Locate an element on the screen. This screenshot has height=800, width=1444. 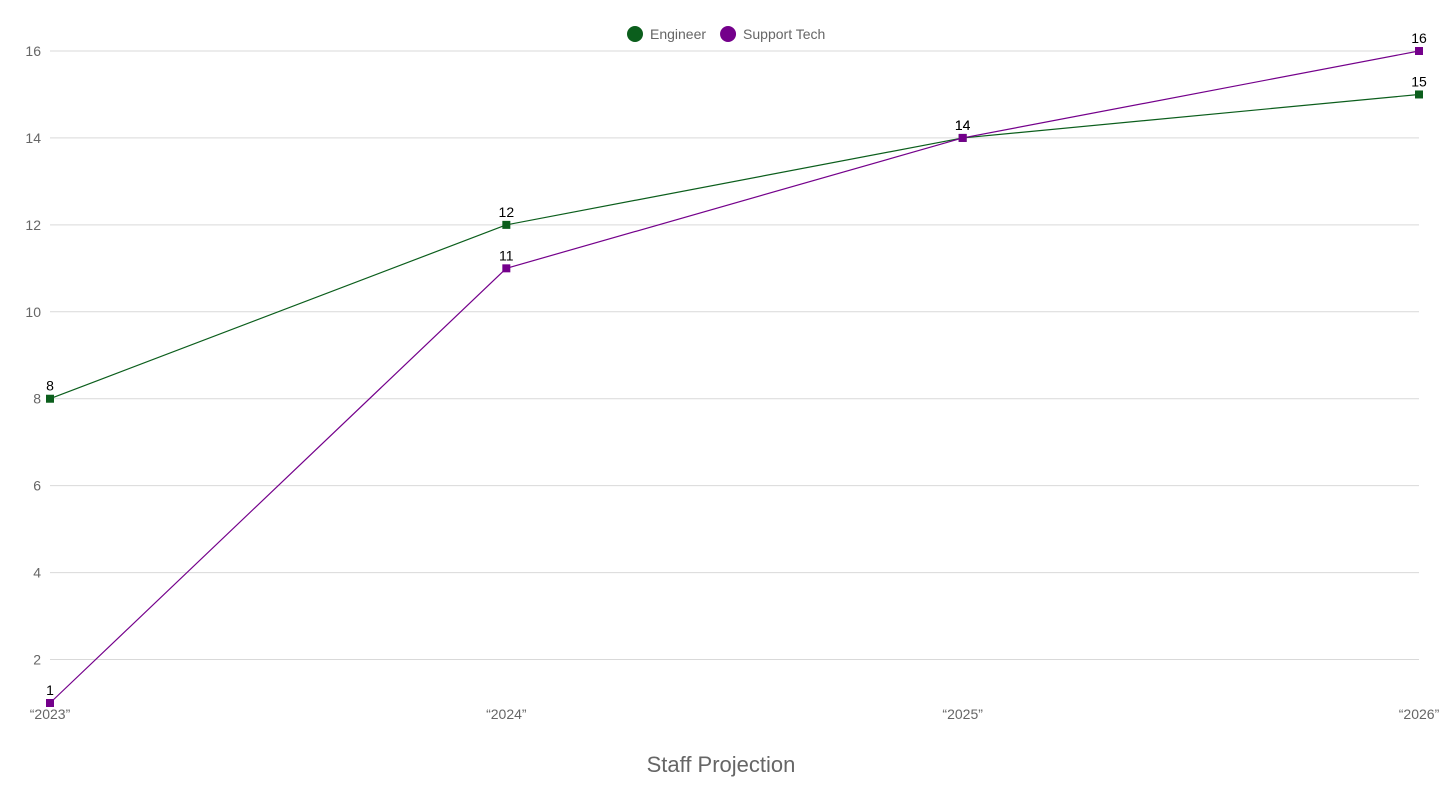
data-label: 16 is located at coordinates (1419, 38).